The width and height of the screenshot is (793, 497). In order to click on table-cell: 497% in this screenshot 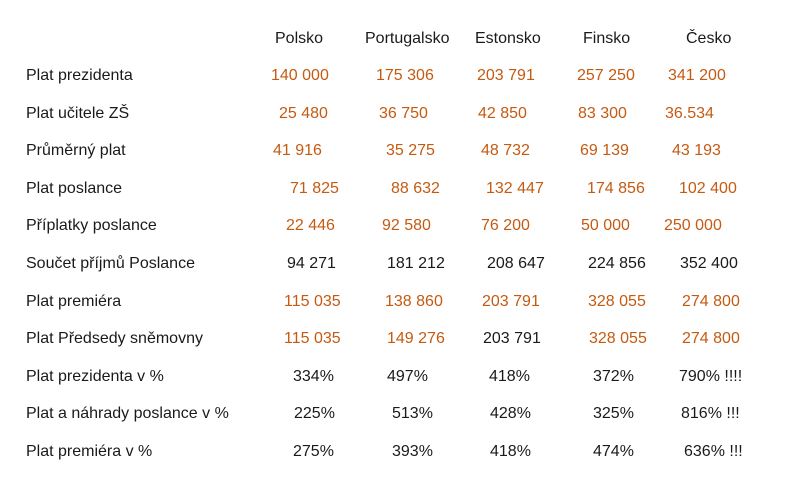, I will do `click(407, 376)`.